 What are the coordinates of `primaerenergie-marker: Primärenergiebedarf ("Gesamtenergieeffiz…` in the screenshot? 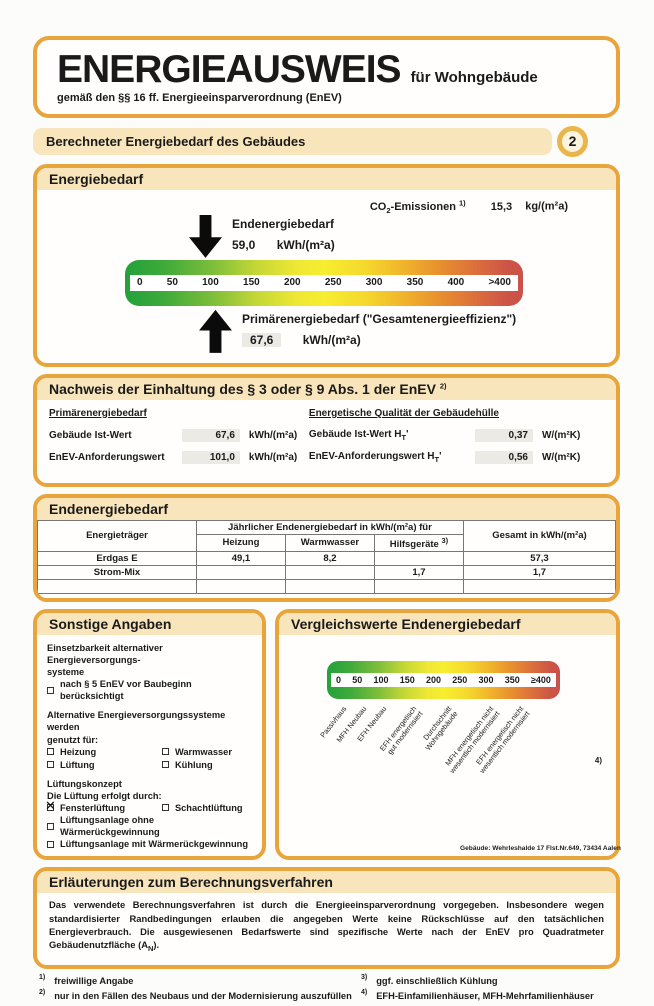 It's located at (407, 331).